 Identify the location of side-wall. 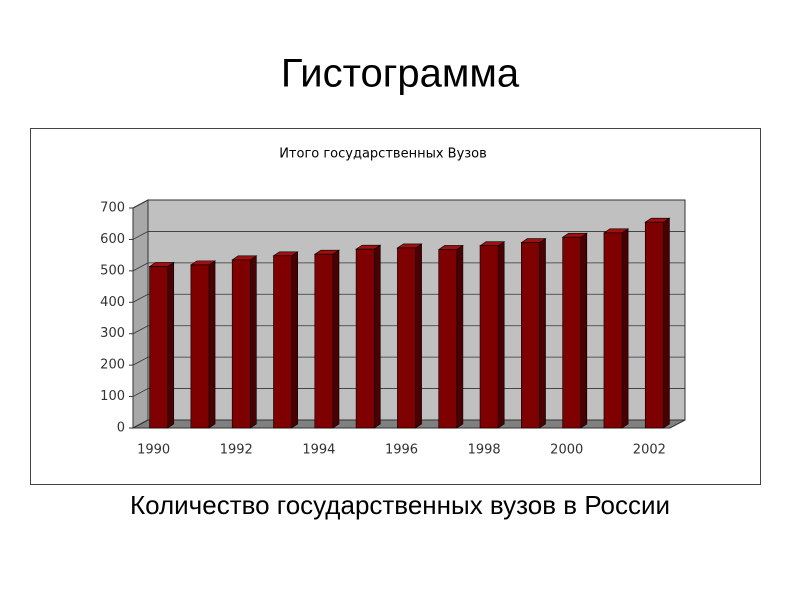
(140, 314).